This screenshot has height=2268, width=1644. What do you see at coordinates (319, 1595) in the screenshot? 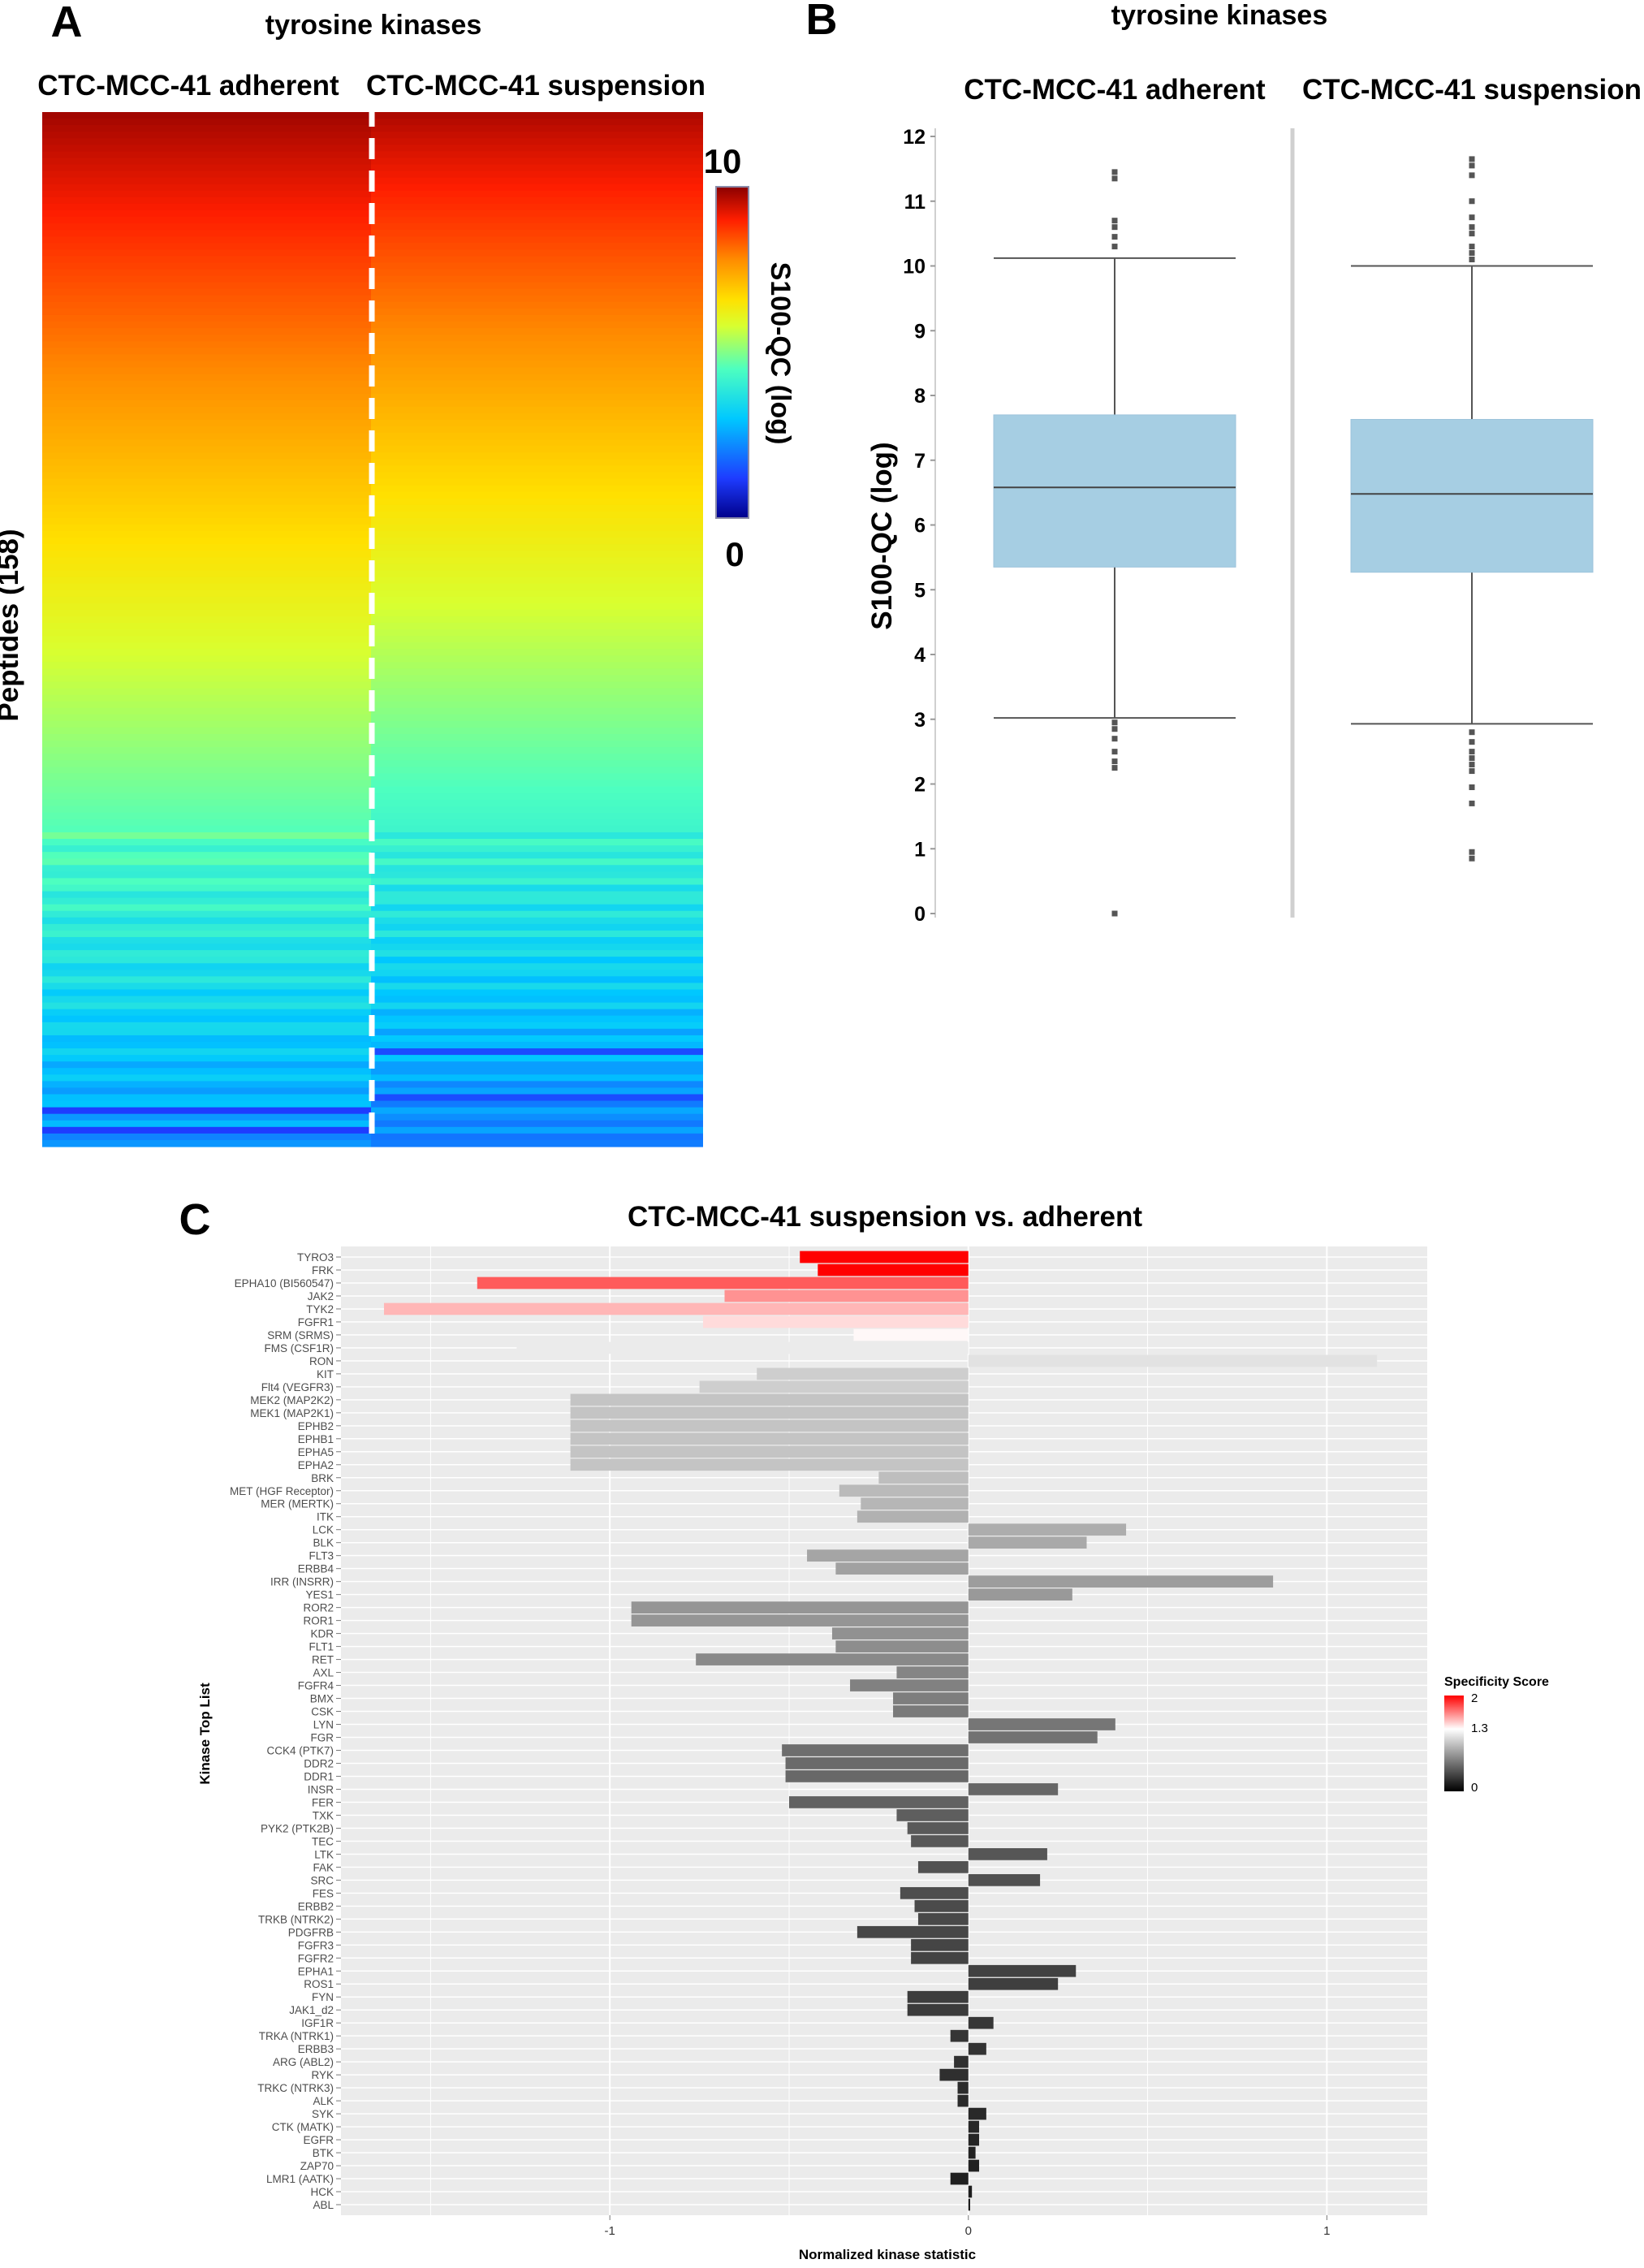
I see `kinase-label: YES1` at bounding box center [319, 1595].